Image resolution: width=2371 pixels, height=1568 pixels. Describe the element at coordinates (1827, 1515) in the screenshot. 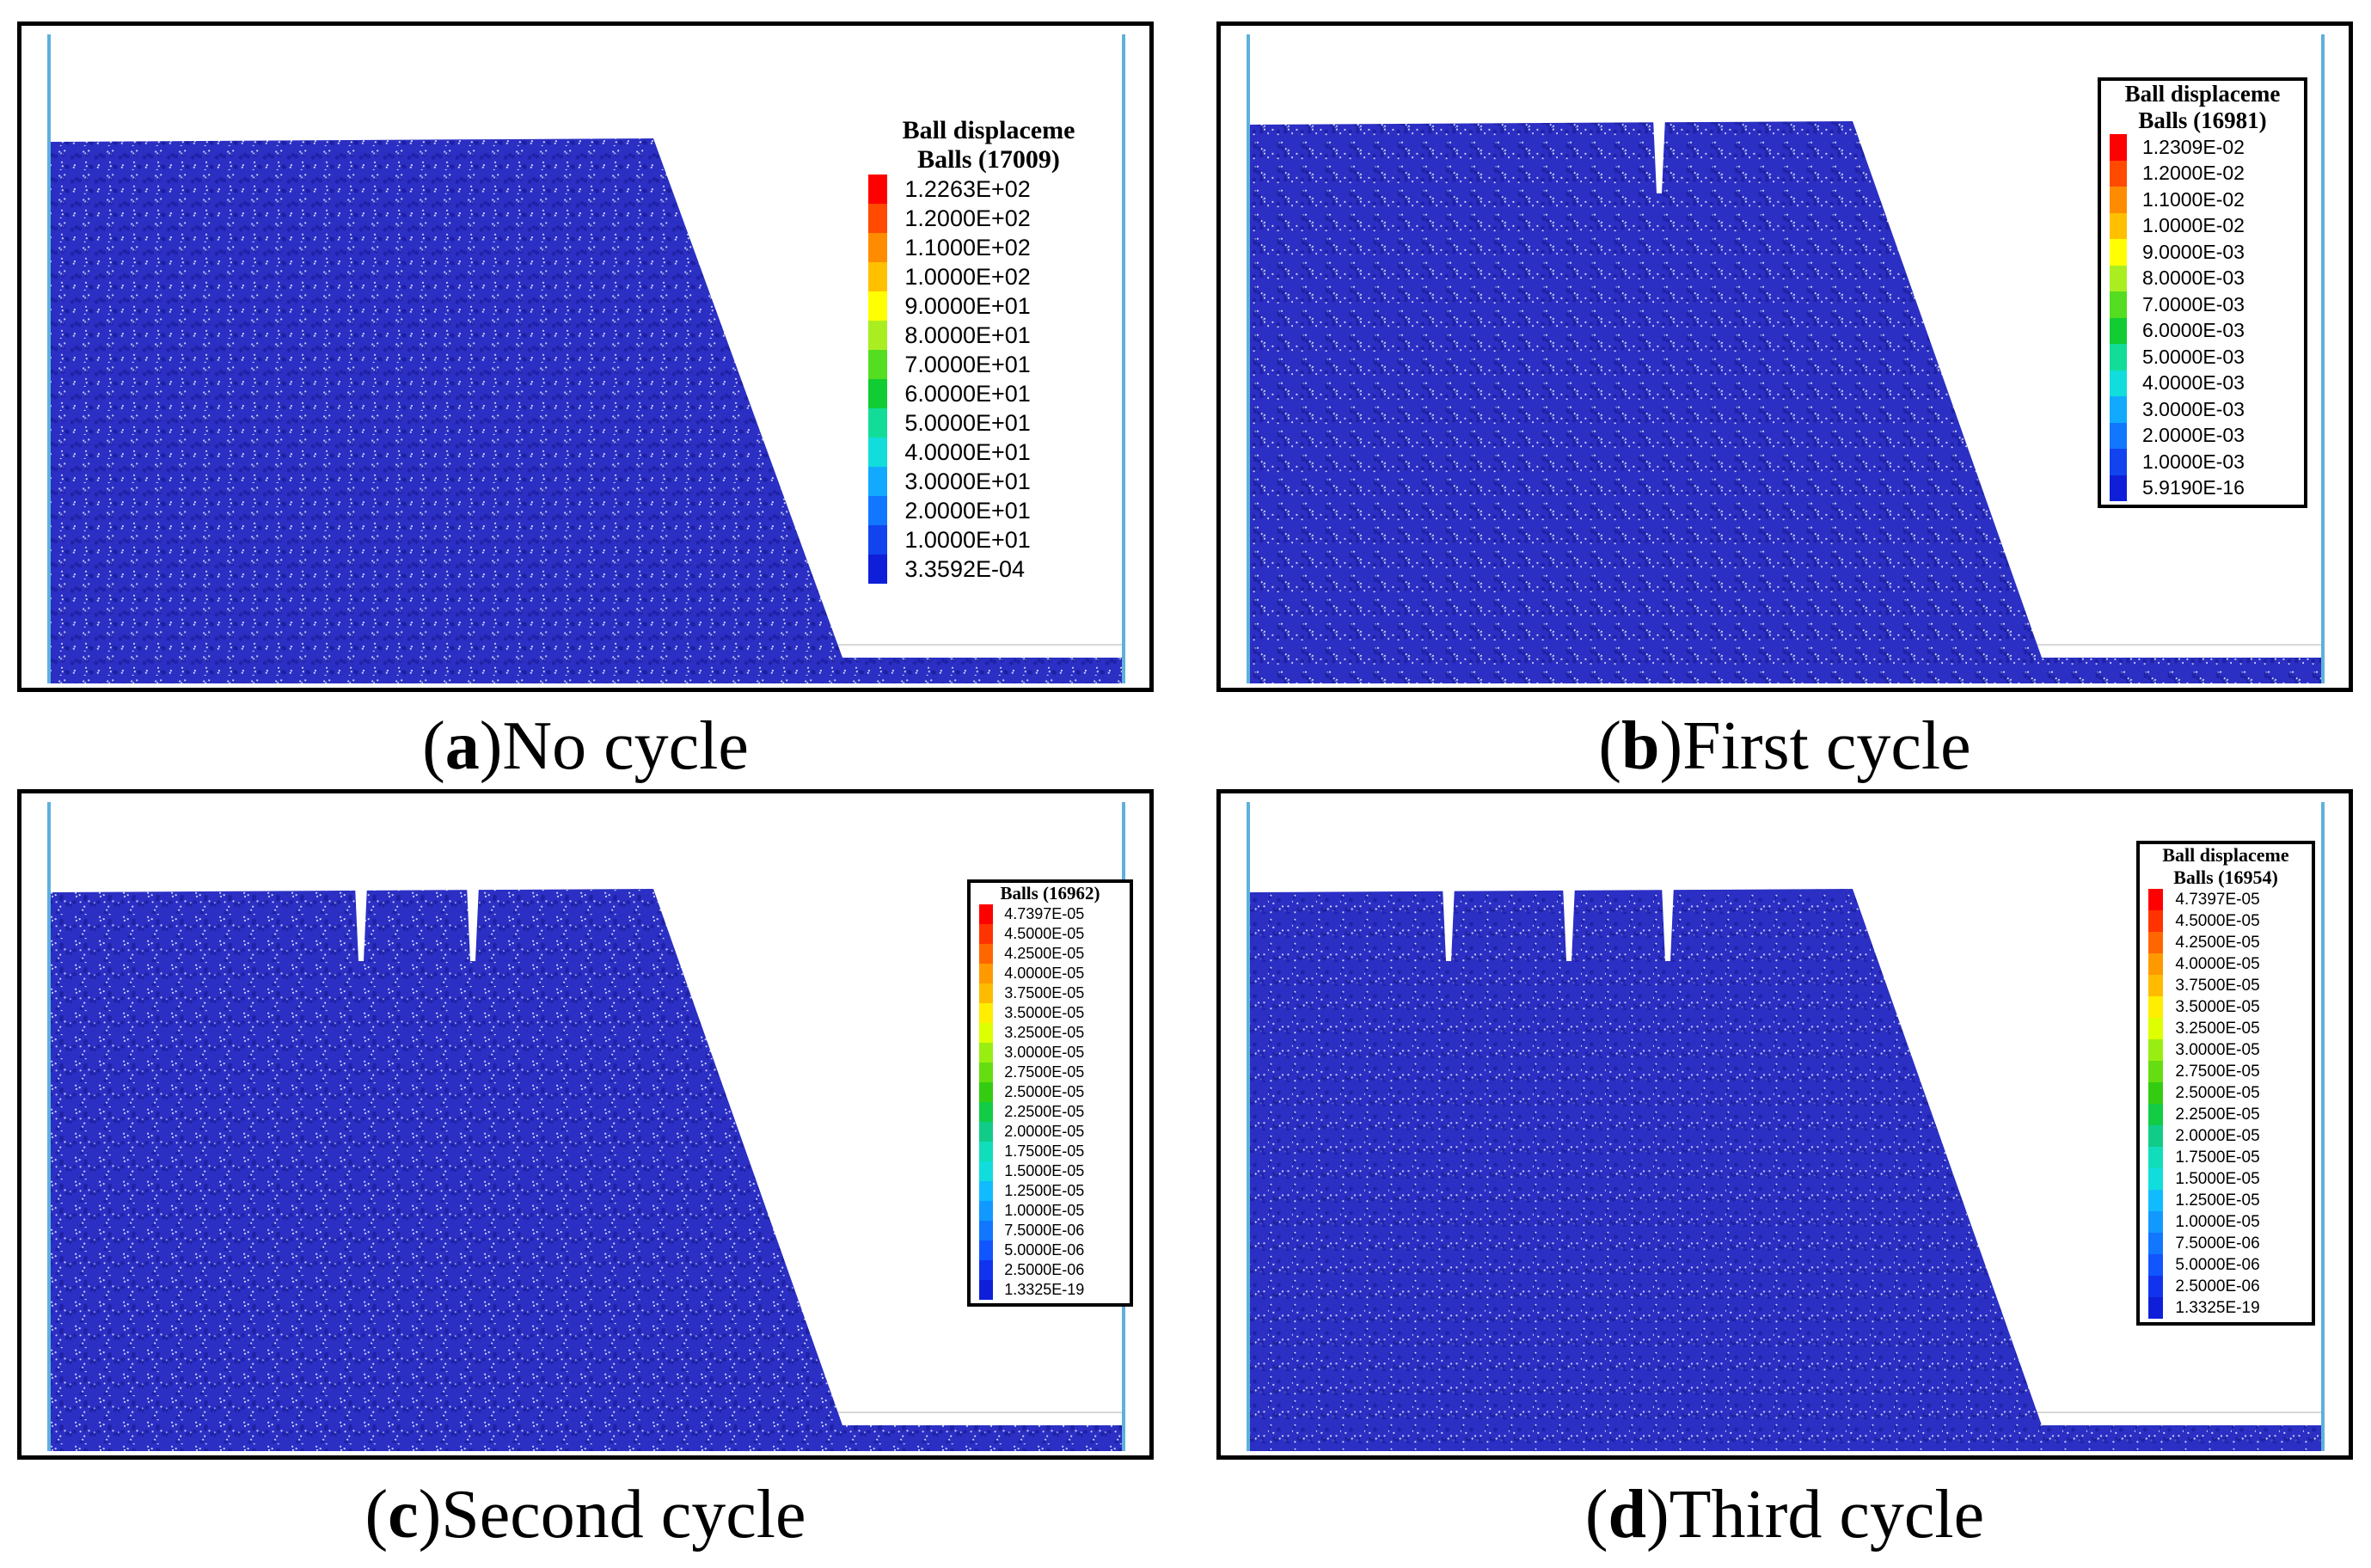

I see `caption-text-d: Third cycle` at that location.